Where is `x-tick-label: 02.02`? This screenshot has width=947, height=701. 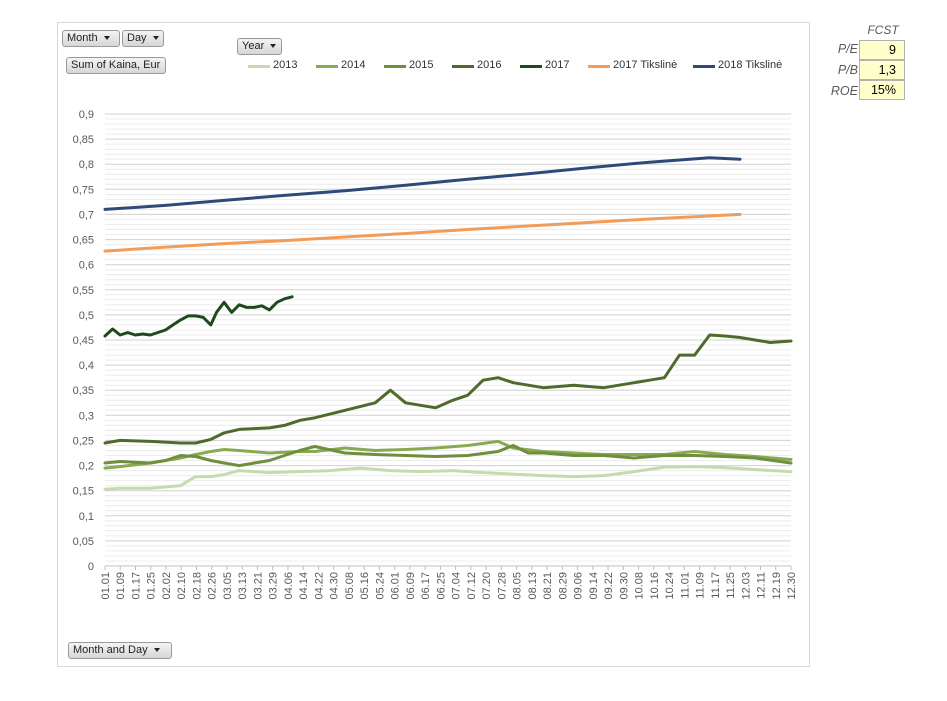
x-tick-label: 02.02 is located at coordinates (167, 586).